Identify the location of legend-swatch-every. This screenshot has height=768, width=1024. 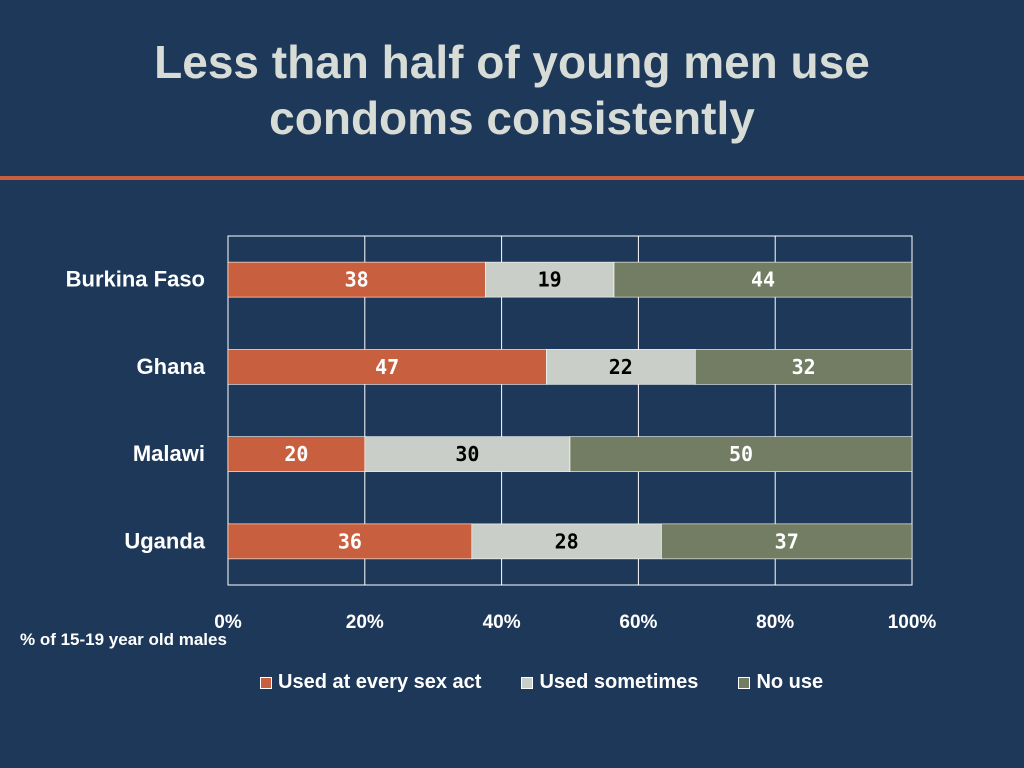
(266, 682).